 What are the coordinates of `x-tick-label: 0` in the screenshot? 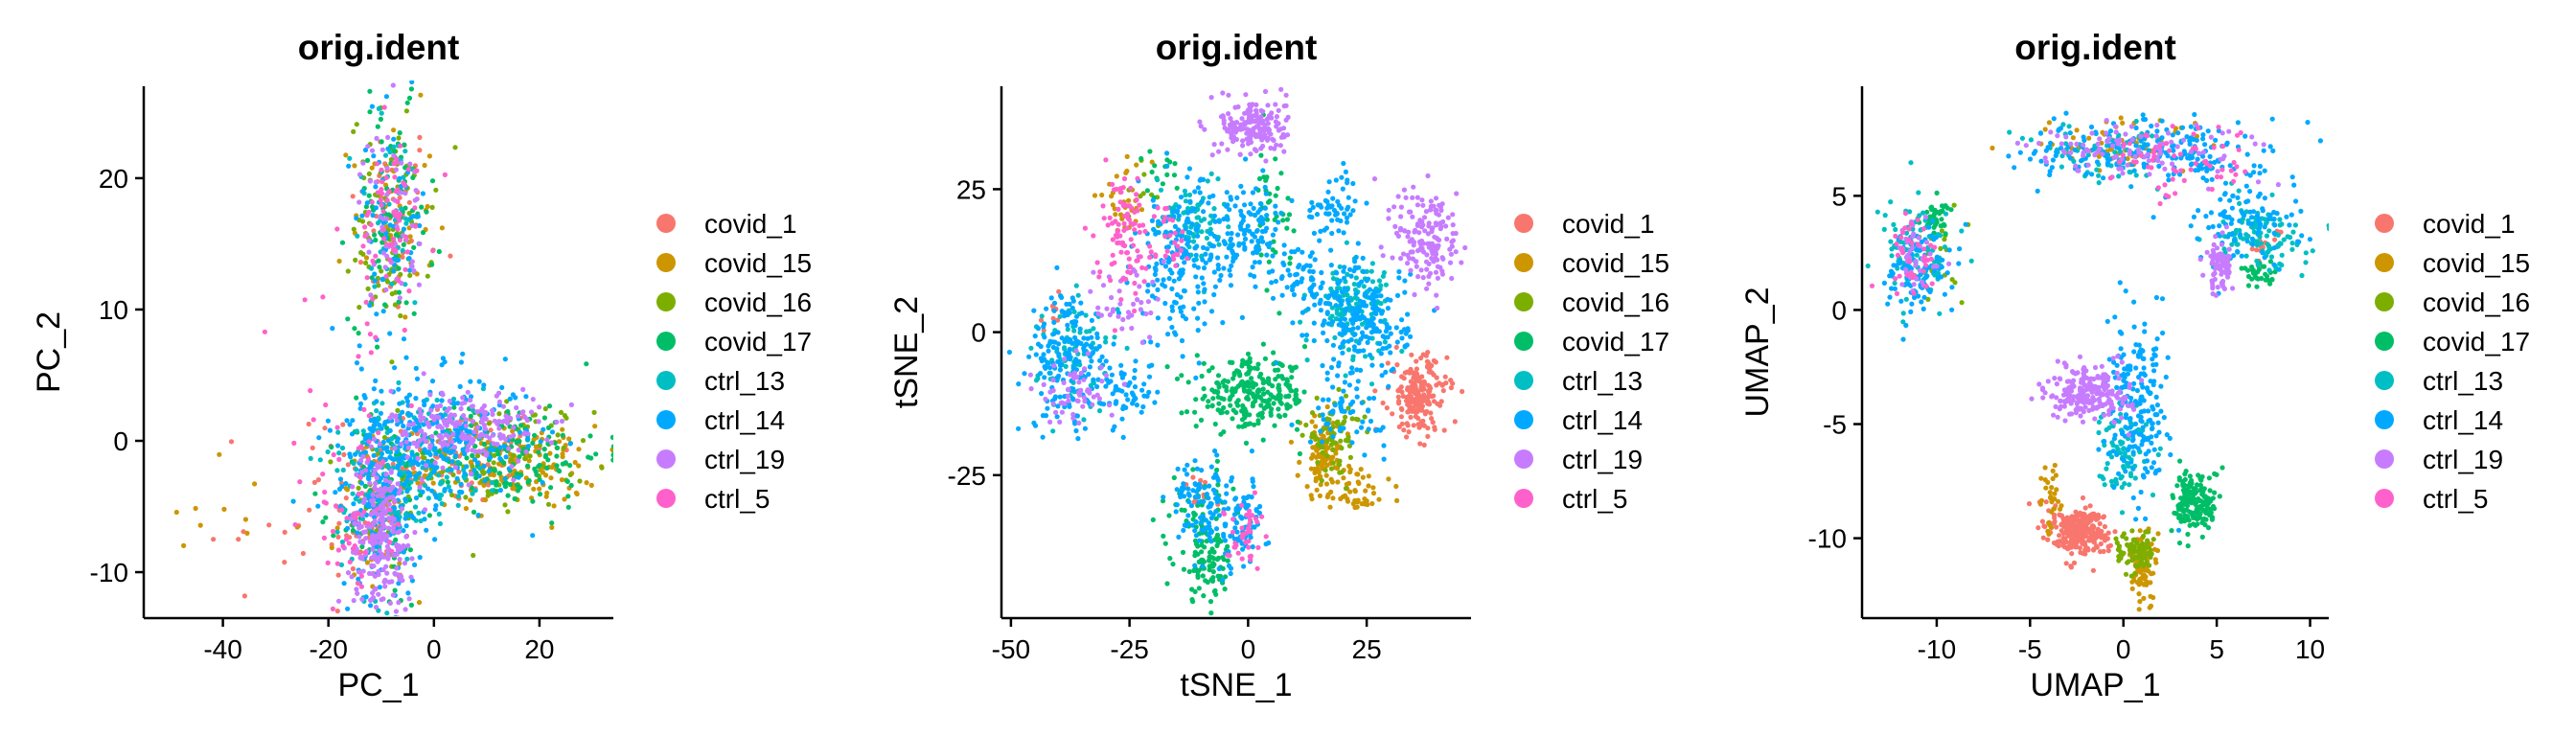 It's located at (434, 649).